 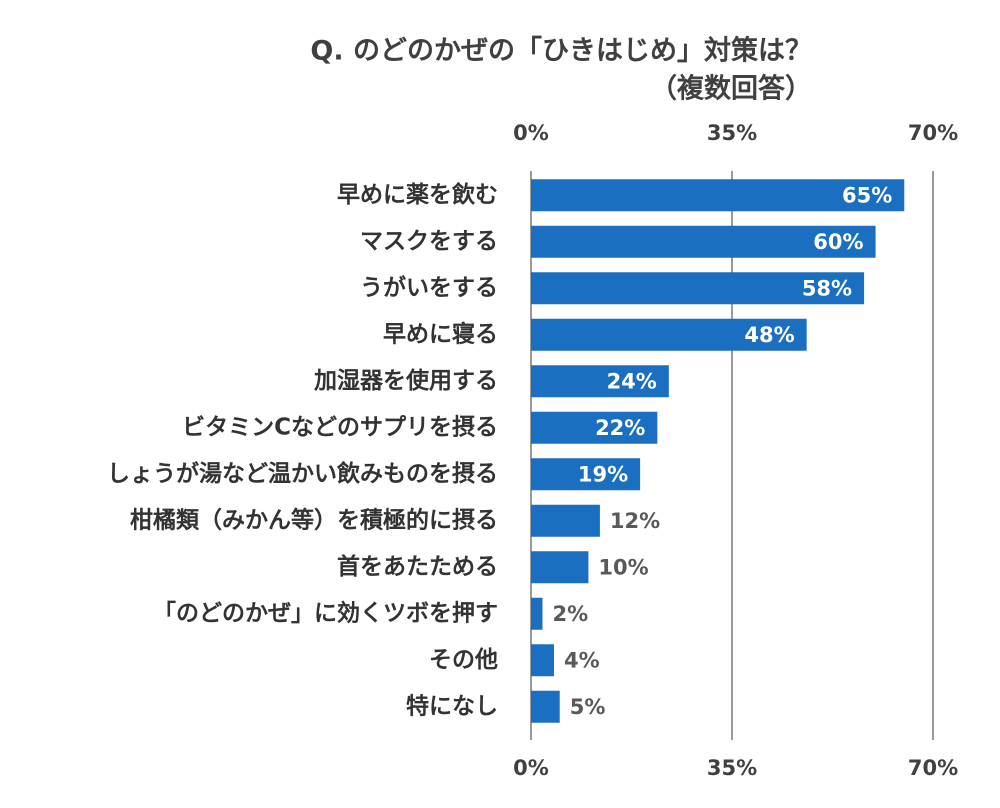 I want to click on value-label: 65%, so click(x=867, y=195).